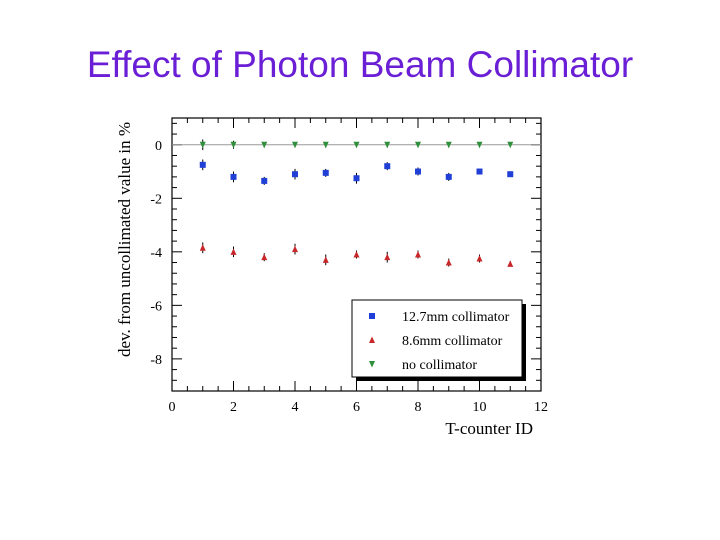 The height and width of the screenshot is (540, 720). Describe the element at coordinates (233, 407) in the screenshot. I see `x-tick-label: 2` at that location.